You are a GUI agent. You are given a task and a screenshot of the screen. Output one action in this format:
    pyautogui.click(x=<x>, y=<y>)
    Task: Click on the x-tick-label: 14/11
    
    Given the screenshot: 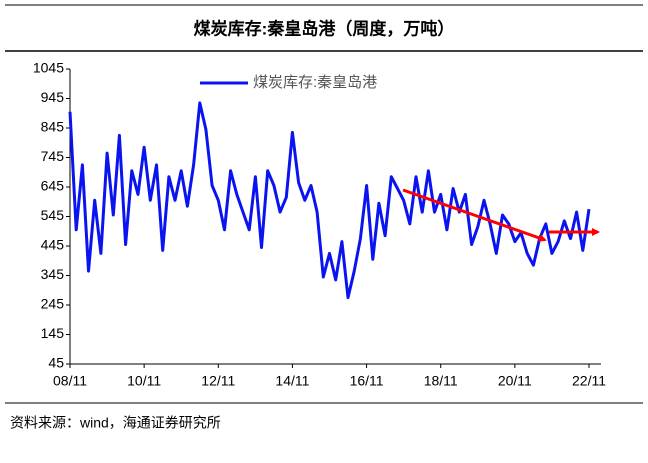 What is the action you would take?
    pyautogui.click(x=292, y=381)
    